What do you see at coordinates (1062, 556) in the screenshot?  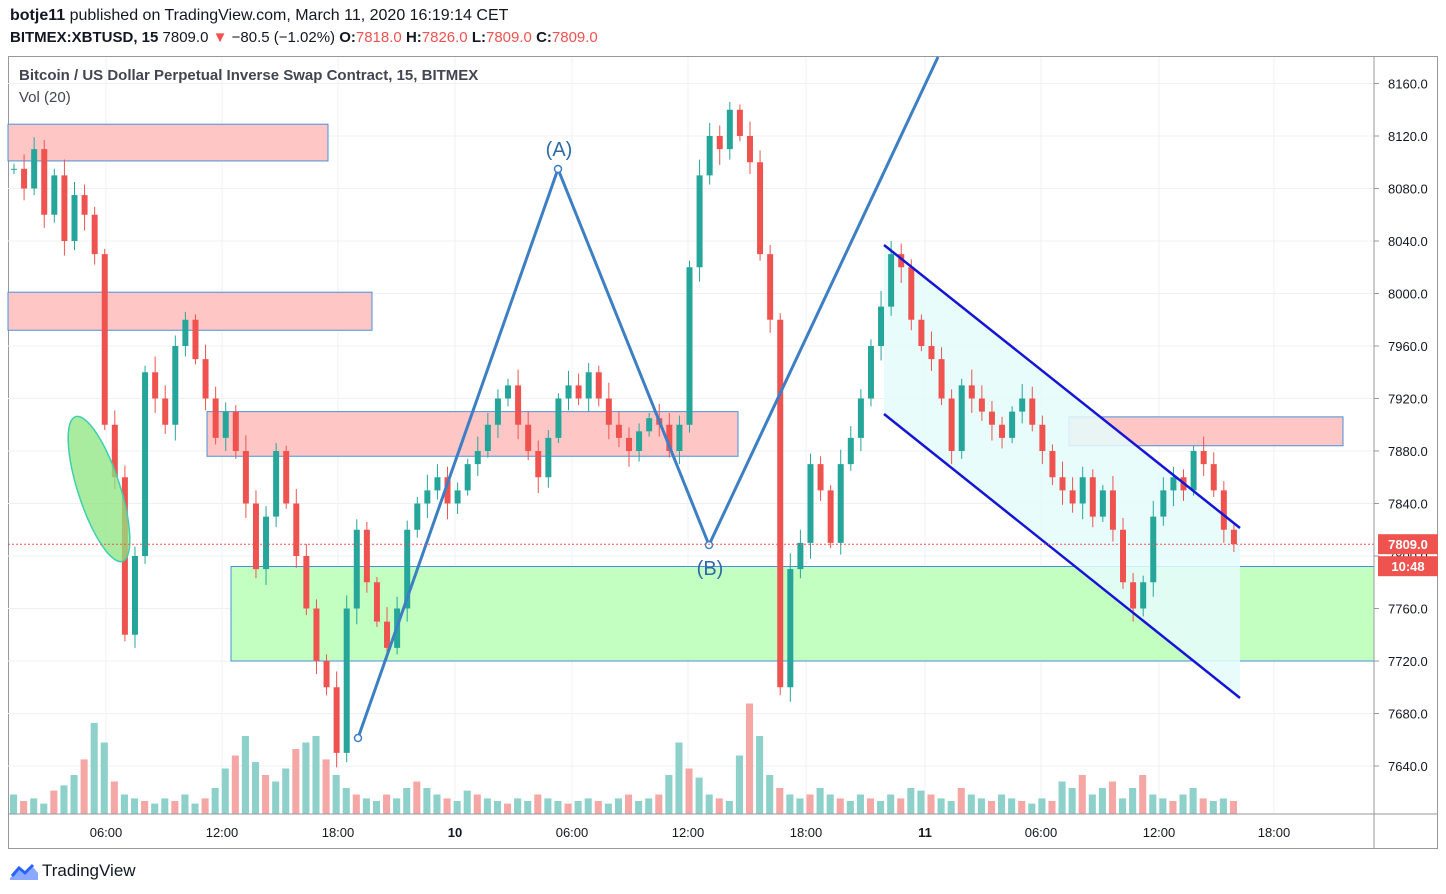 I see `channel-lower-line` at bounding box center [1062, 556].